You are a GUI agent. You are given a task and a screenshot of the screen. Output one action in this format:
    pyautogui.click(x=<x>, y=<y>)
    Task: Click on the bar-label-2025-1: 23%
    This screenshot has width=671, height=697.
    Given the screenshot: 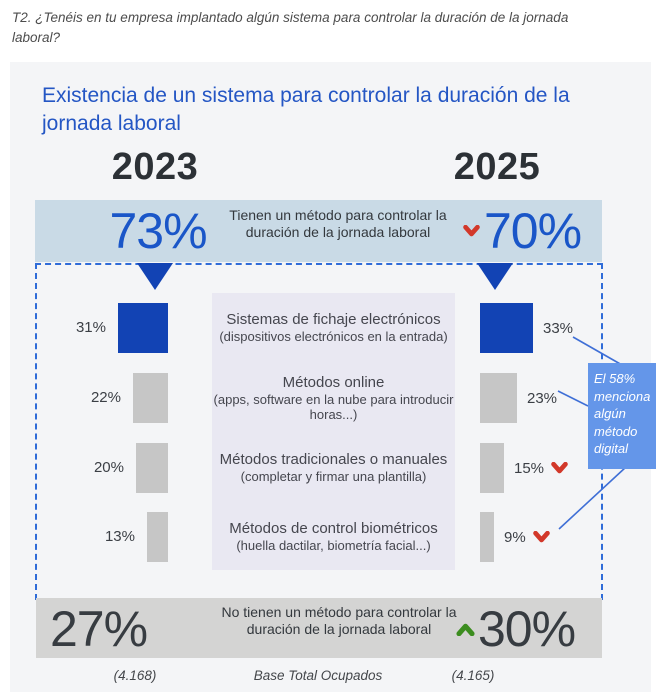 What is the action you would take?
    pyautogui.click(x=542, y=398)
    